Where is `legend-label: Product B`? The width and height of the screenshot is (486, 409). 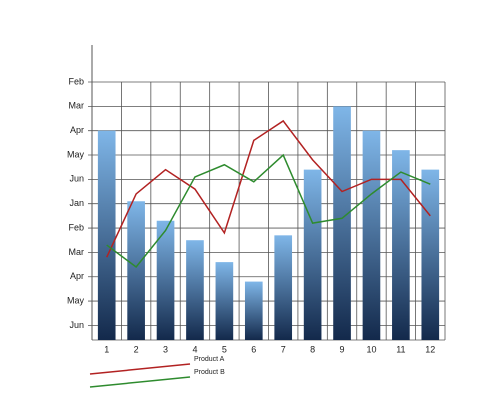
legend-label: Product B is located at coordinates (209, 372).